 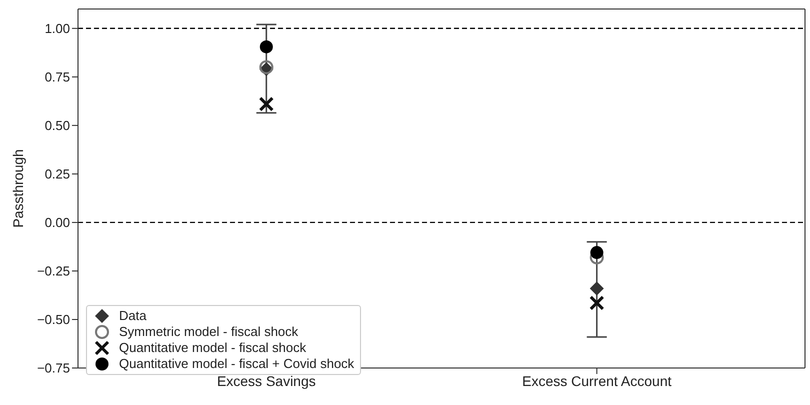 I want to click on x-tick-label: Excess Savings, so click(x=266, y=380).